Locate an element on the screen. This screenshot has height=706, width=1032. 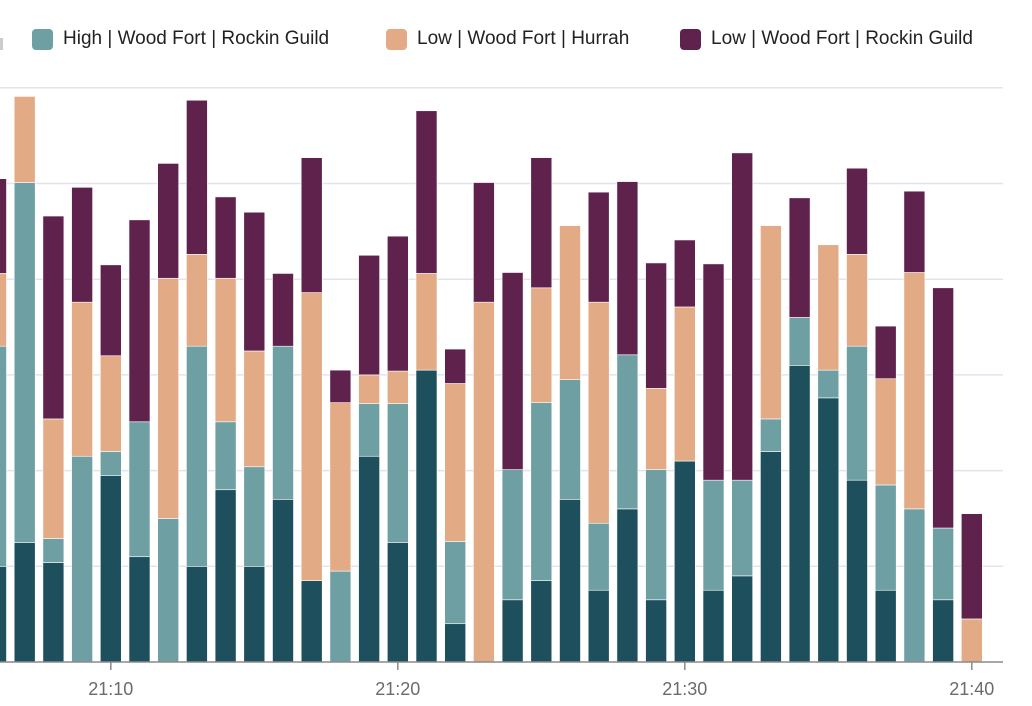
bar-segment-21:39-s3 is located at coordinates (943, 408).